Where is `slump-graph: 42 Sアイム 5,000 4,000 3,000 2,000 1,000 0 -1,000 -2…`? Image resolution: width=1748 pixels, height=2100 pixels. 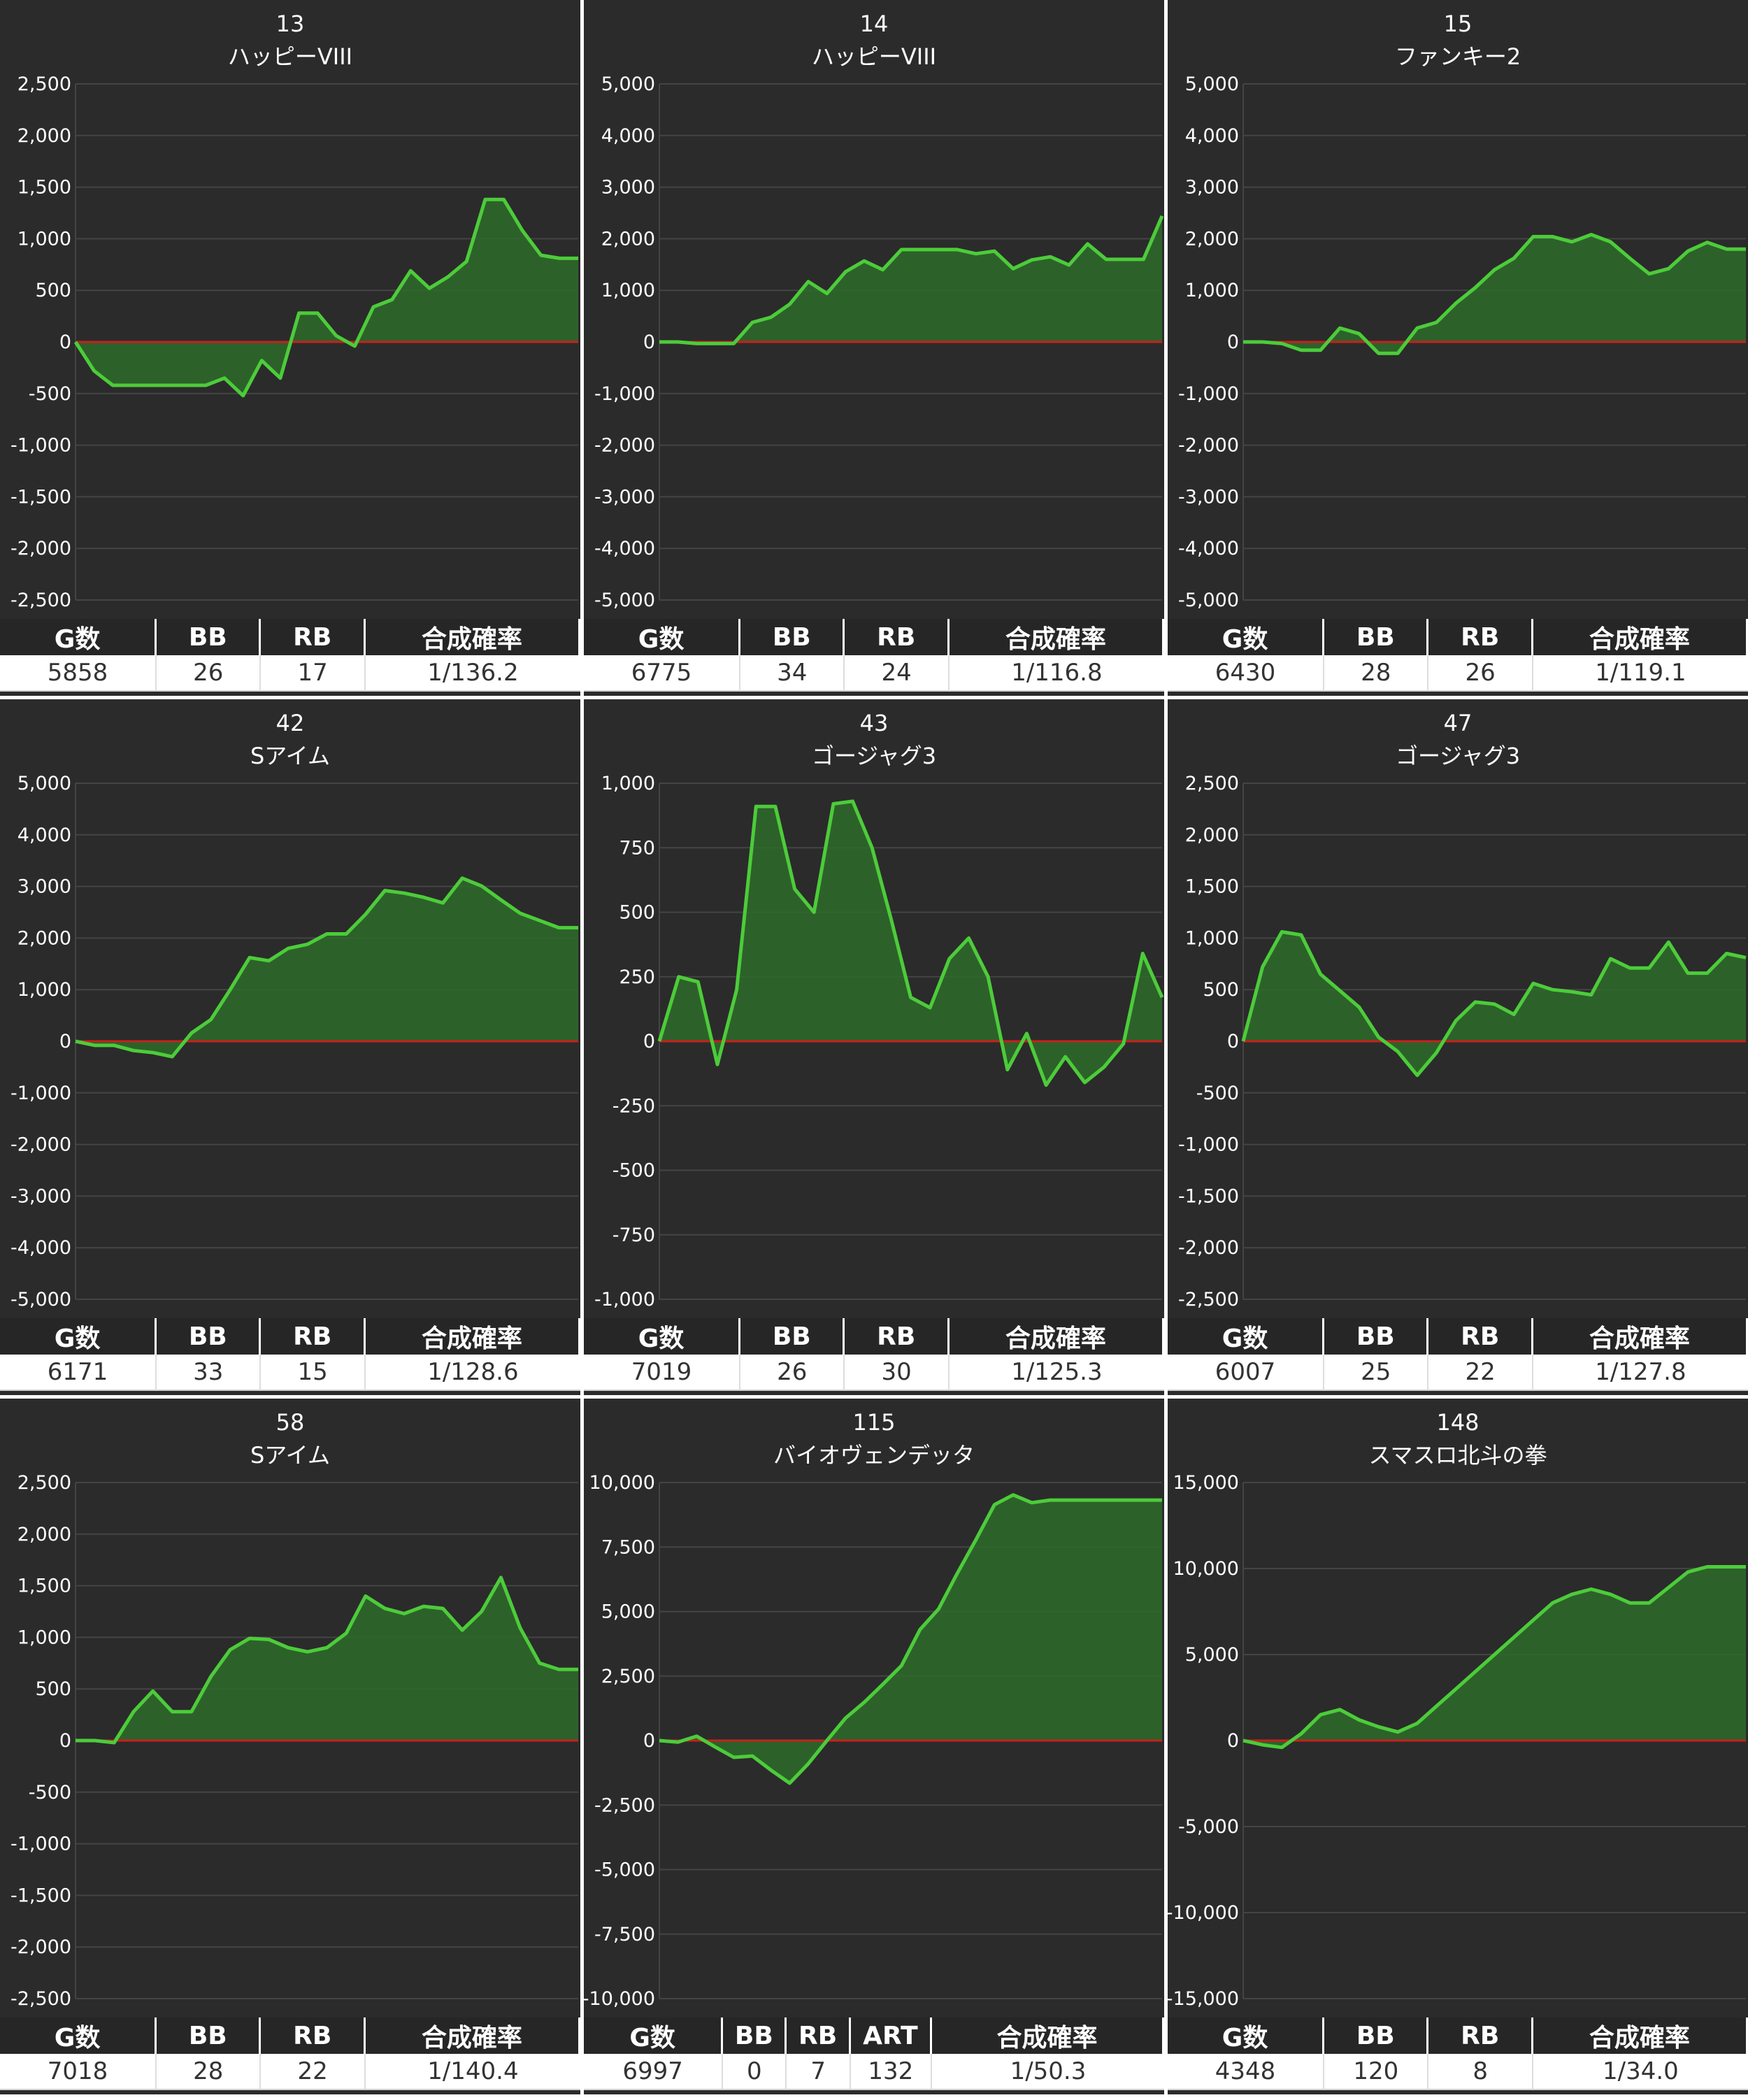
slump-graph: 42 Sアイム 5,000 4,000 3,000 2,000 1,000 0 -1,000 -2… is located at coordinates (294, 1010).